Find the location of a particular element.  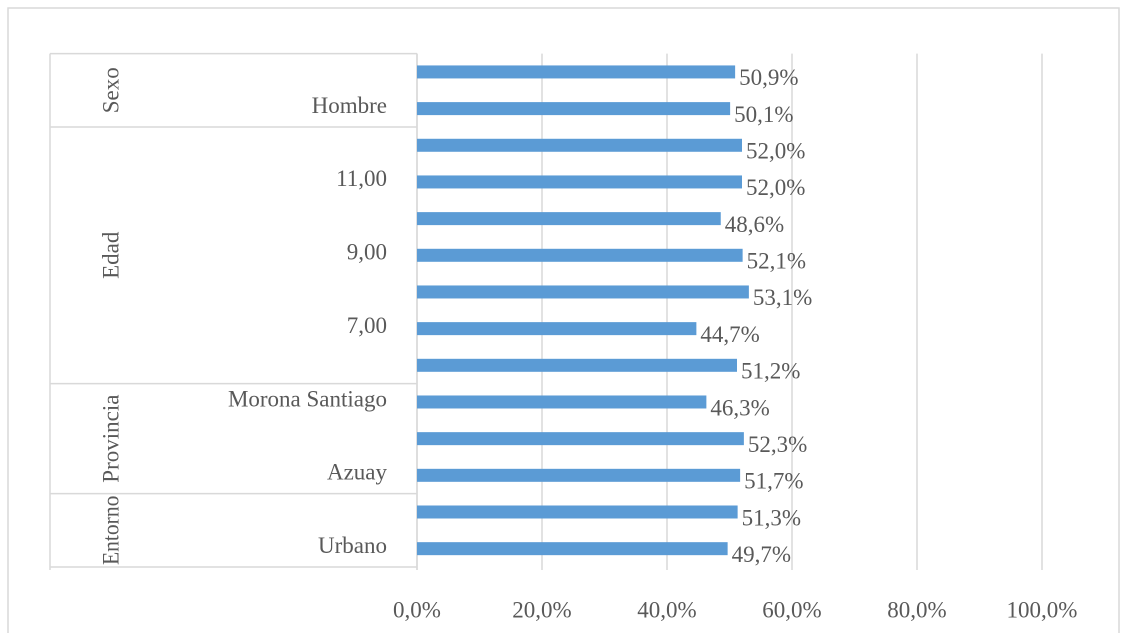

y-tick-label: Hombre is located at coordinates (349, 105).